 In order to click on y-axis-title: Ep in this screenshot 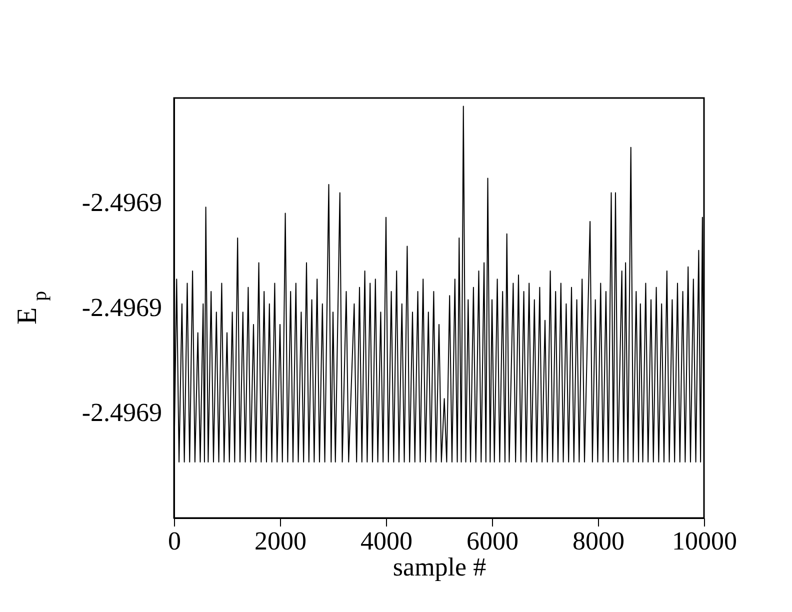, I will do `click(31, 308)`.